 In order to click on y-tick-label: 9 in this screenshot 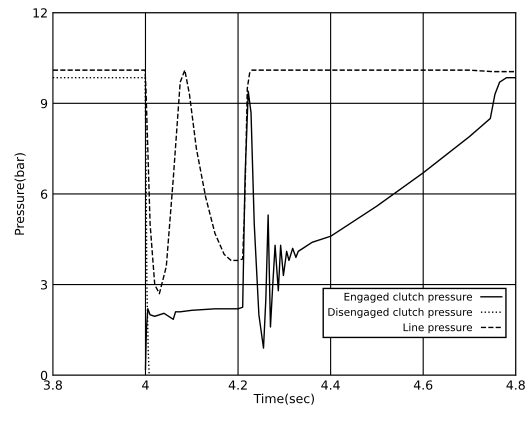, I will do `click(44, 103)`.